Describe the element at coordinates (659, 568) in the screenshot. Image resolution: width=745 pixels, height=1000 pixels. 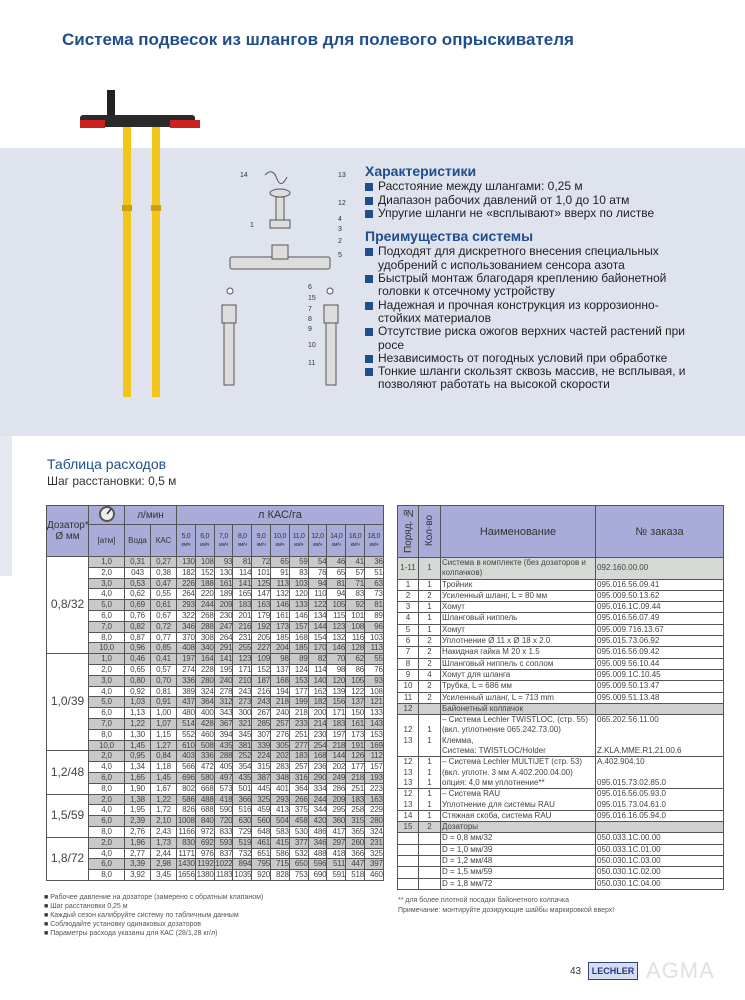
I see `order-cell: 092.160.00.00` at that location.